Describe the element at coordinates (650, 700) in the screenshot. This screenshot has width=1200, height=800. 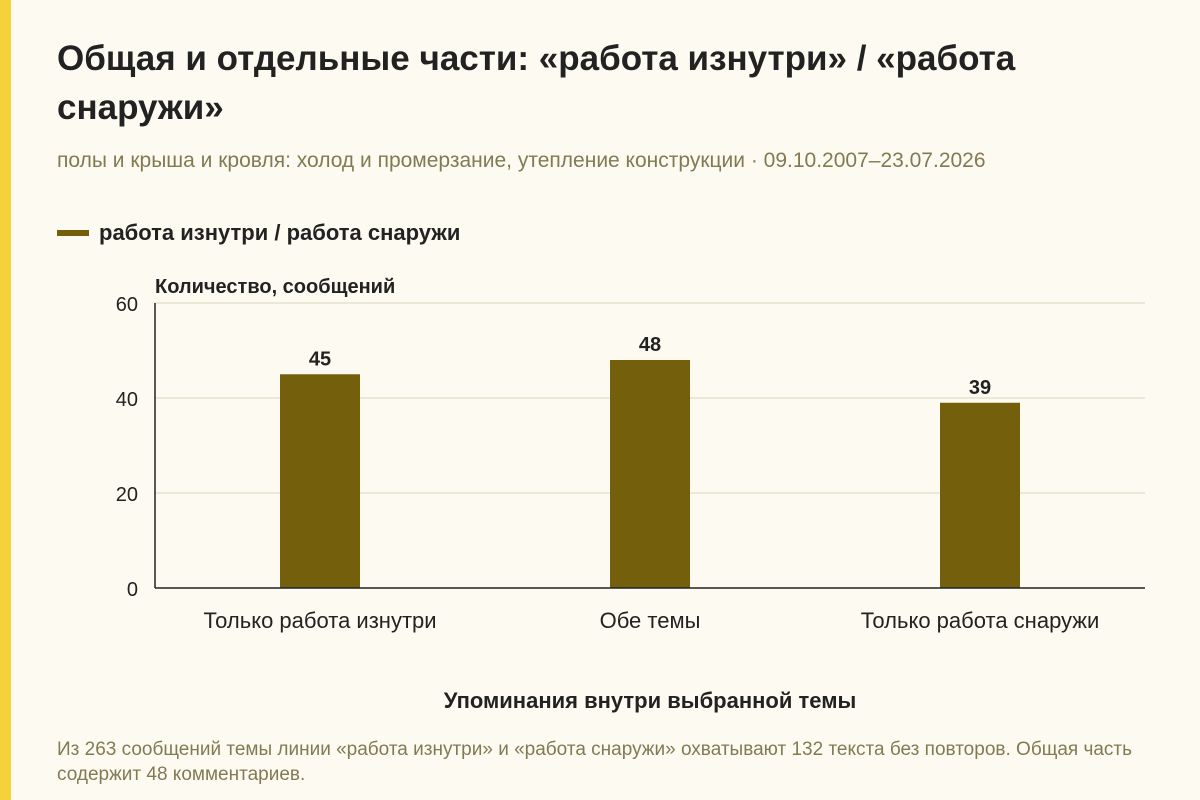
I see `x-axis-title: Упоминания внутри выбранной темы` at that location.